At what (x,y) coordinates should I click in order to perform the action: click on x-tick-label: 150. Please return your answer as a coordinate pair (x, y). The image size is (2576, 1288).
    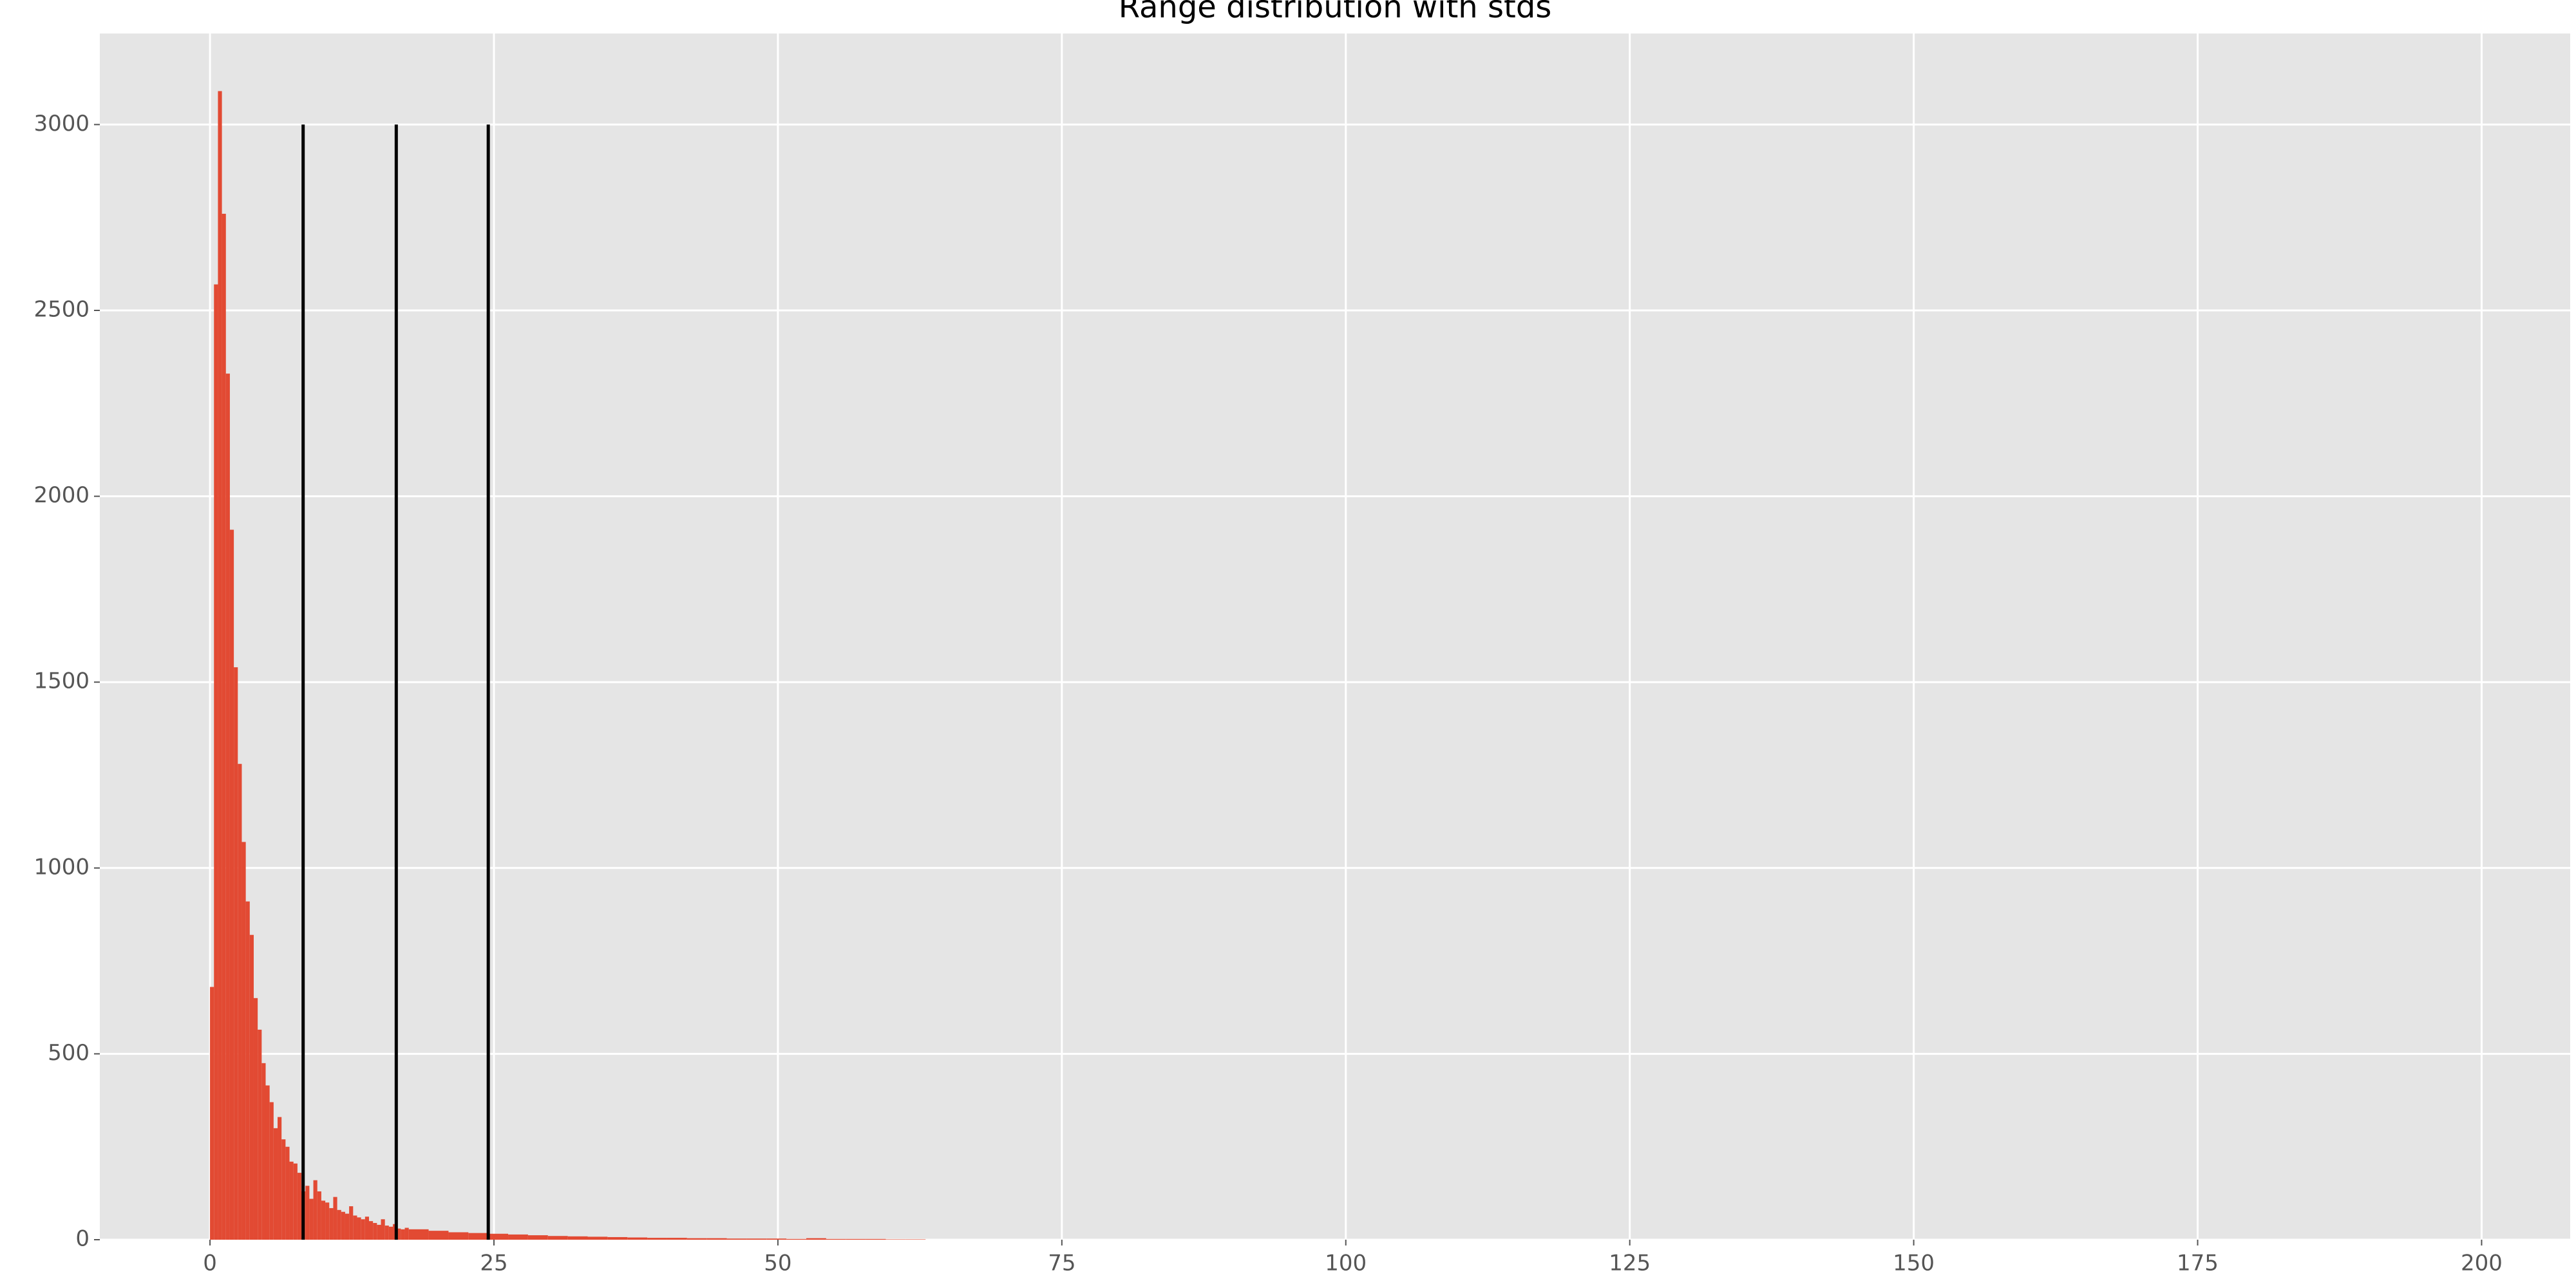
    Looking at the image, I should click on (1914, 1263).